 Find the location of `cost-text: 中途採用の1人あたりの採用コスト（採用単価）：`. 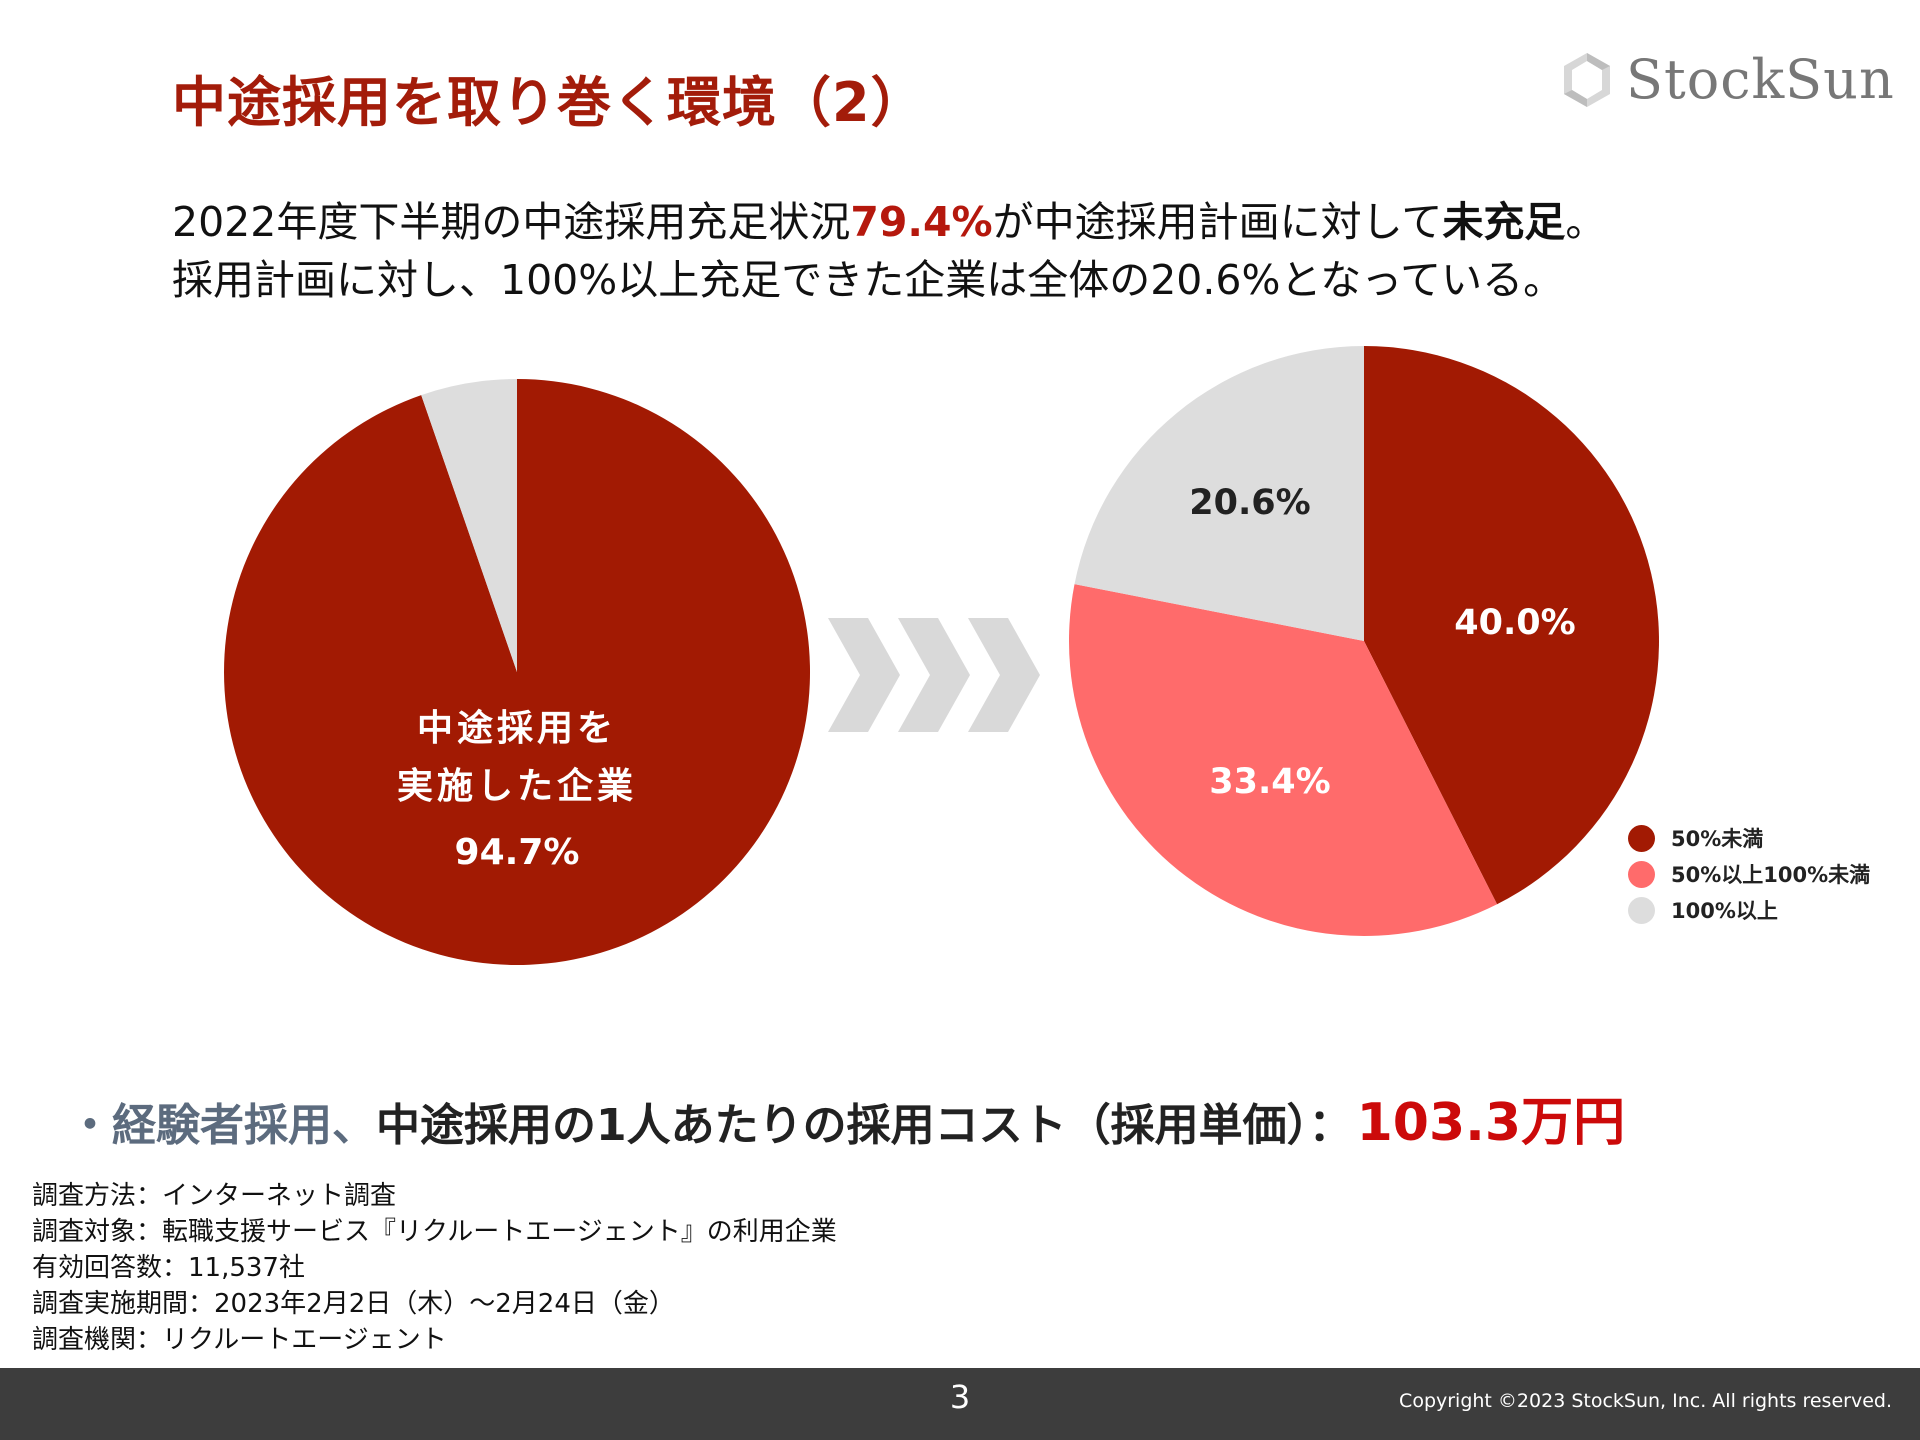

cost-text: 中途採用の1人あたりの採用コスト（採用単価）： is located at coordinates (864, 1125).